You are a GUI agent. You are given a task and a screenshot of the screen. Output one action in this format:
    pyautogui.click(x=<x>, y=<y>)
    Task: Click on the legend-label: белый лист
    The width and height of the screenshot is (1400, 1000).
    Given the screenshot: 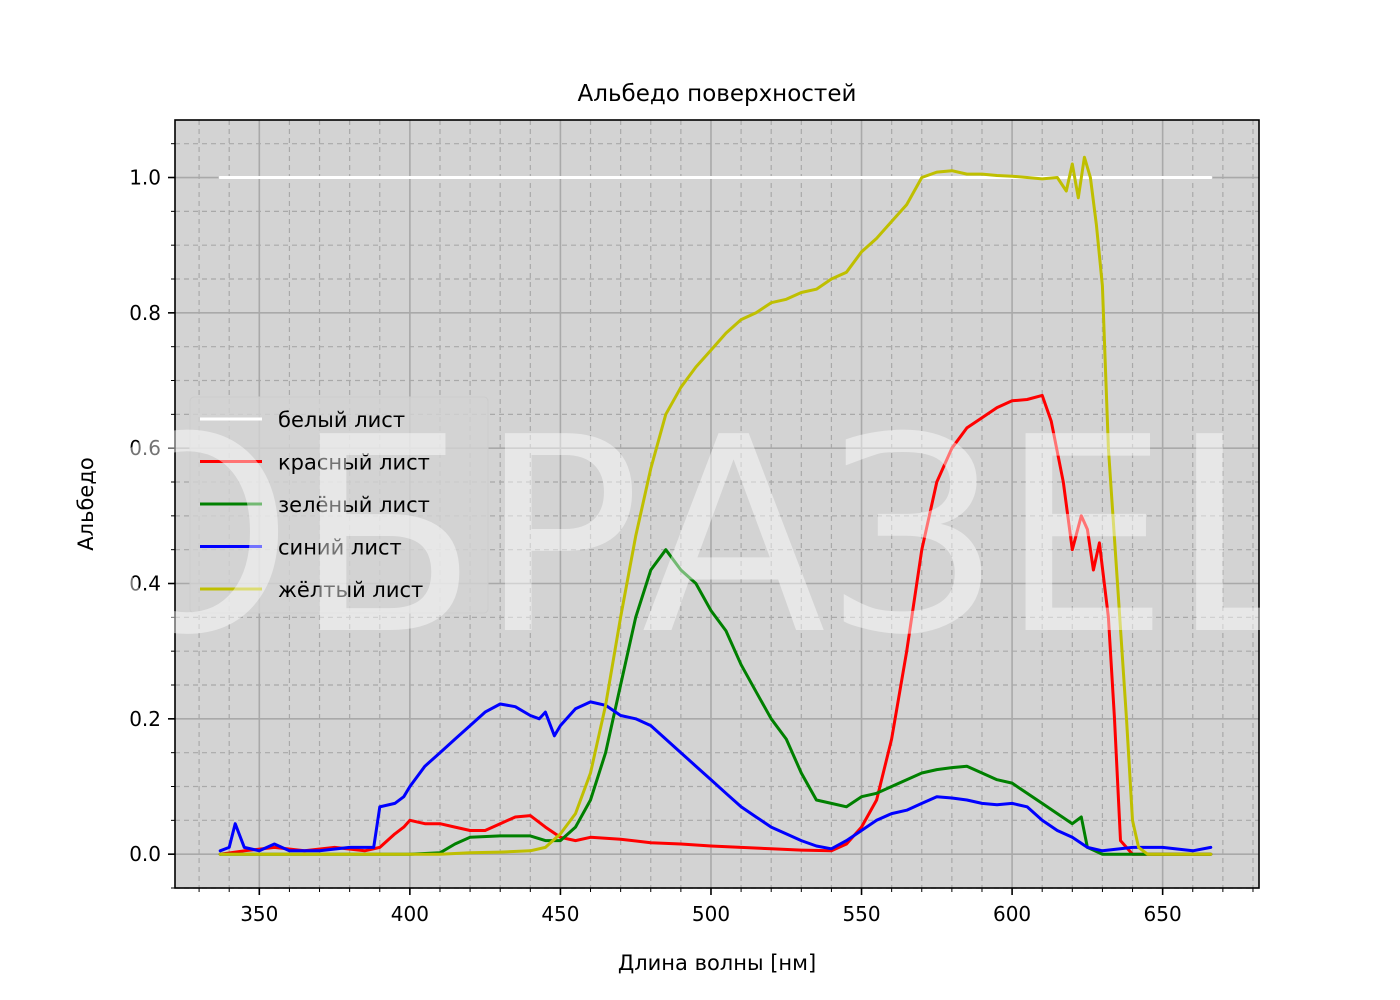 What is the action you would take?
    pyautogui.click(x=341, y=420)
    